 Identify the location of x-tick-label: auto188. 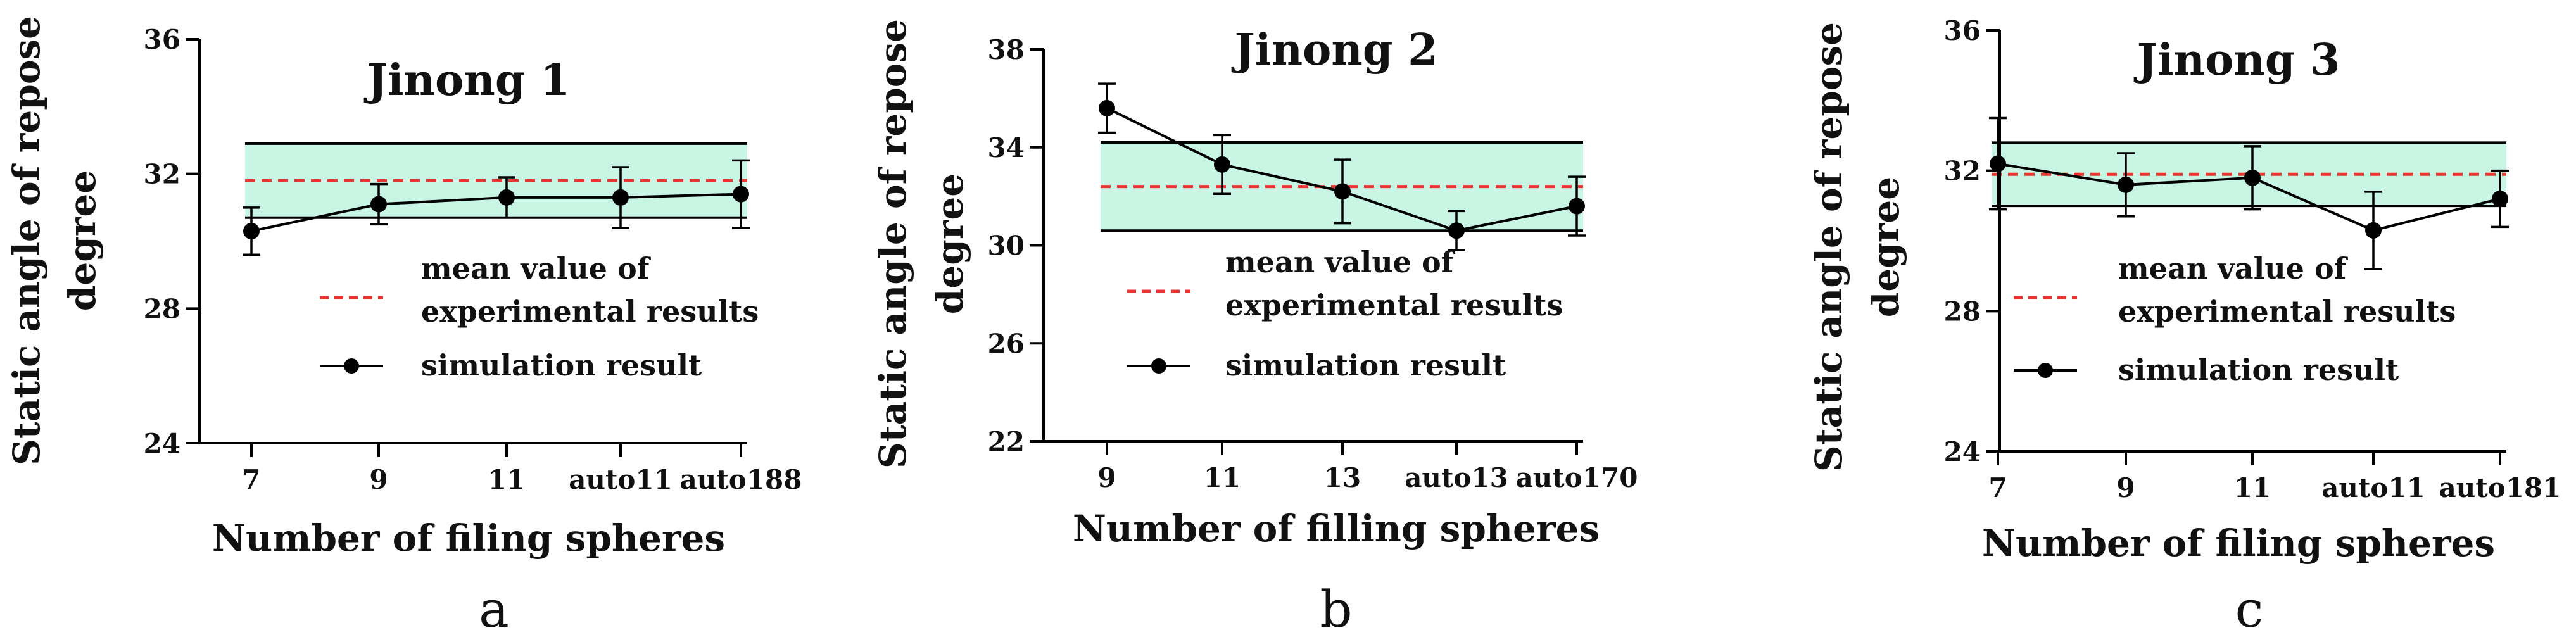
(741, 479).